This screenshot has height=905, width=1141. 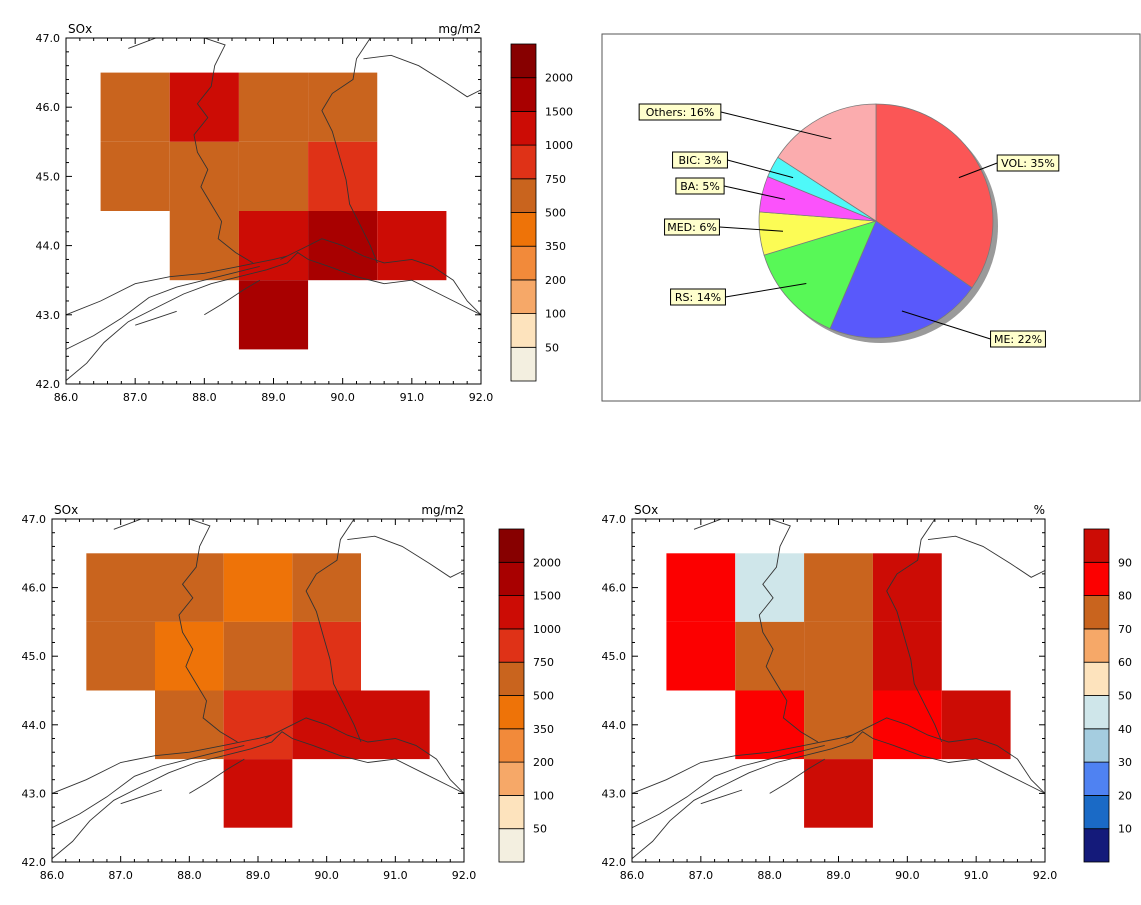 What do you see at coordinates (547, 629) in the screenshot?
I see `colorbar-label: 1000` at bounding box center [547, 629].